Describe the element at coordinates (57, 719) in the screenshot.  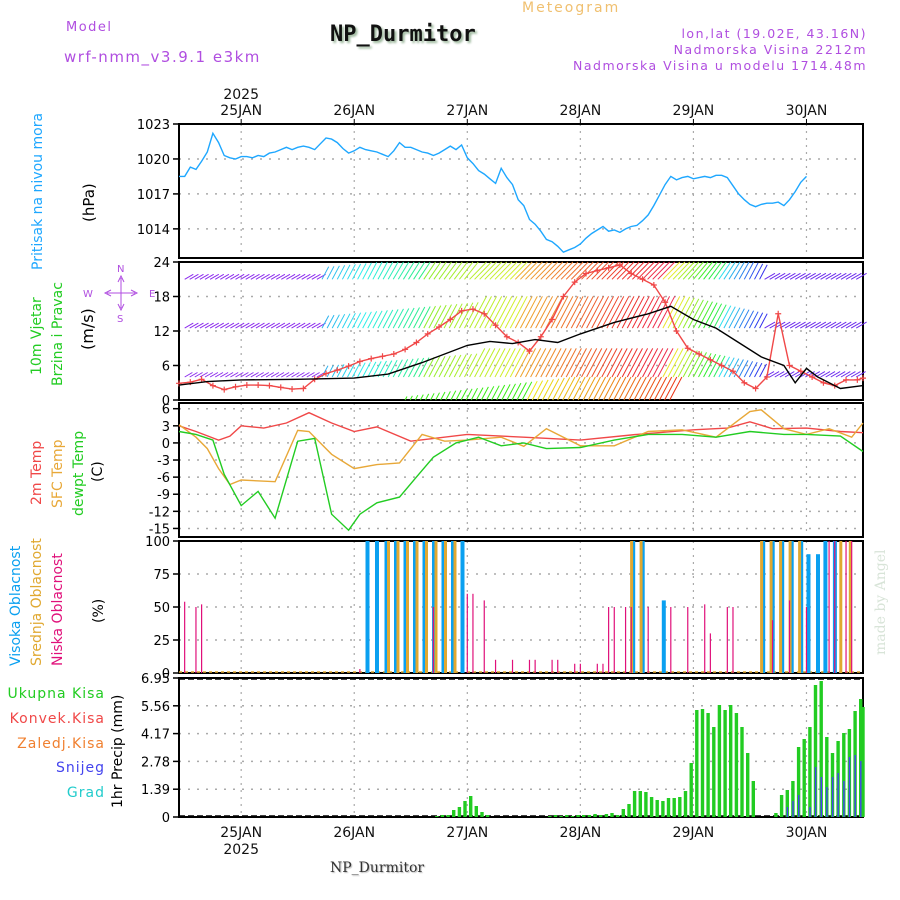
I see `legend-conv-precip: Konvek.Kisa` at that location.